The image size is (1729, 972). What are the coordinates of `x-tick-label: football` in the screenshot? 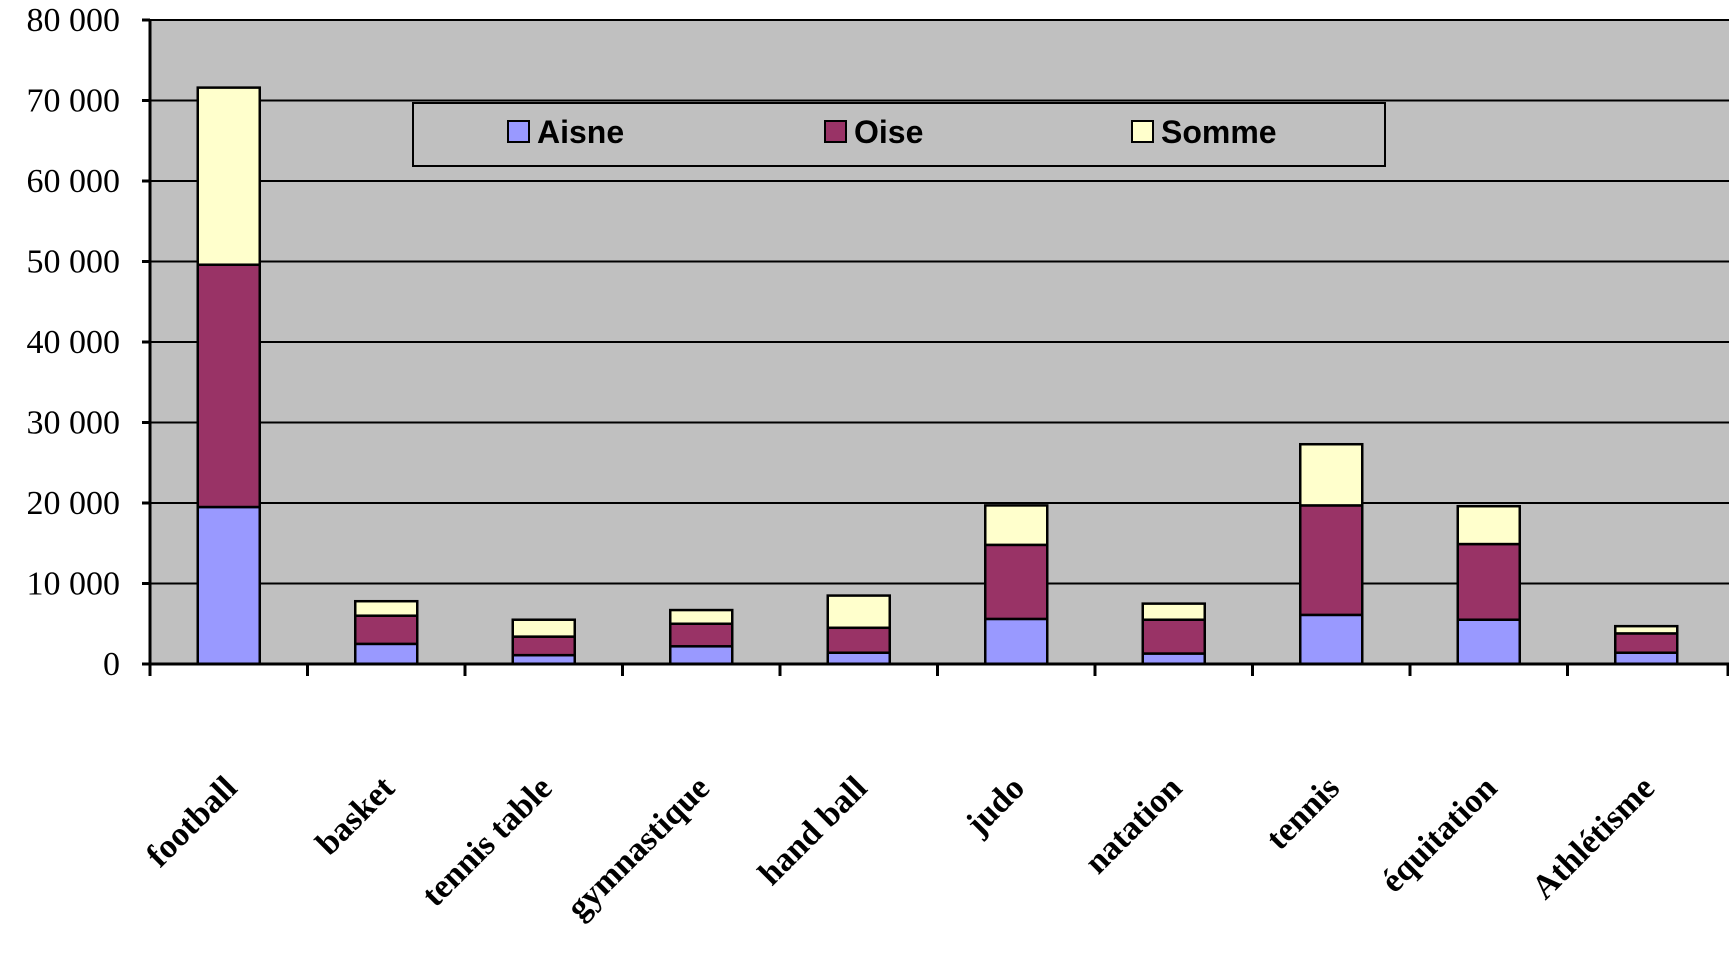 It's located at (191, 821).